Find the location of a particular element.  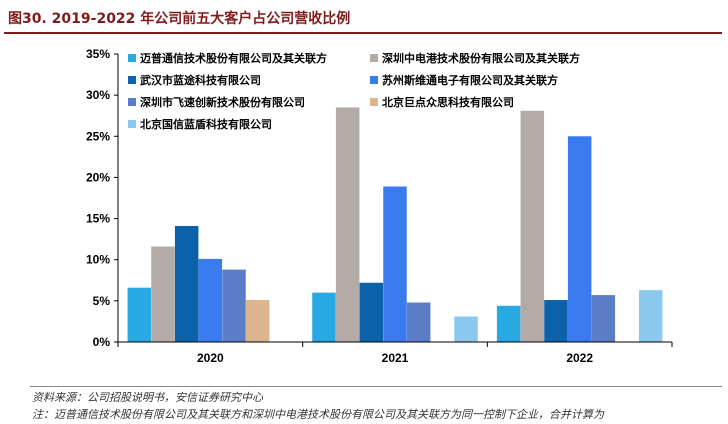

y-tick-label: 5% is located at coordinates (102, 301).